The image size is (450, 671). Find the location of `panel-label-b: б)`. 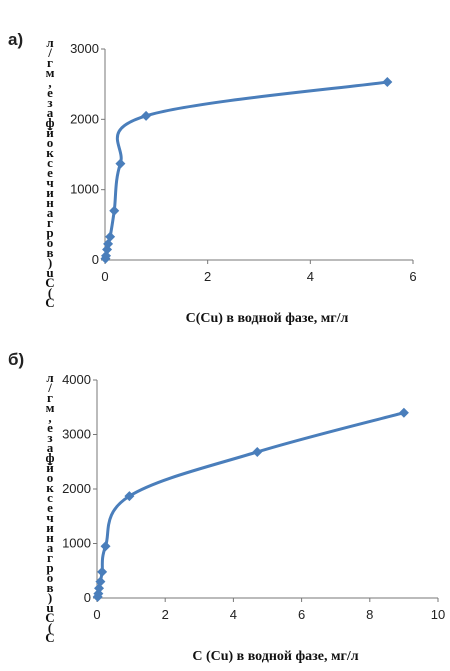

panel-label-b: б) is located at coordinates (16, 359).